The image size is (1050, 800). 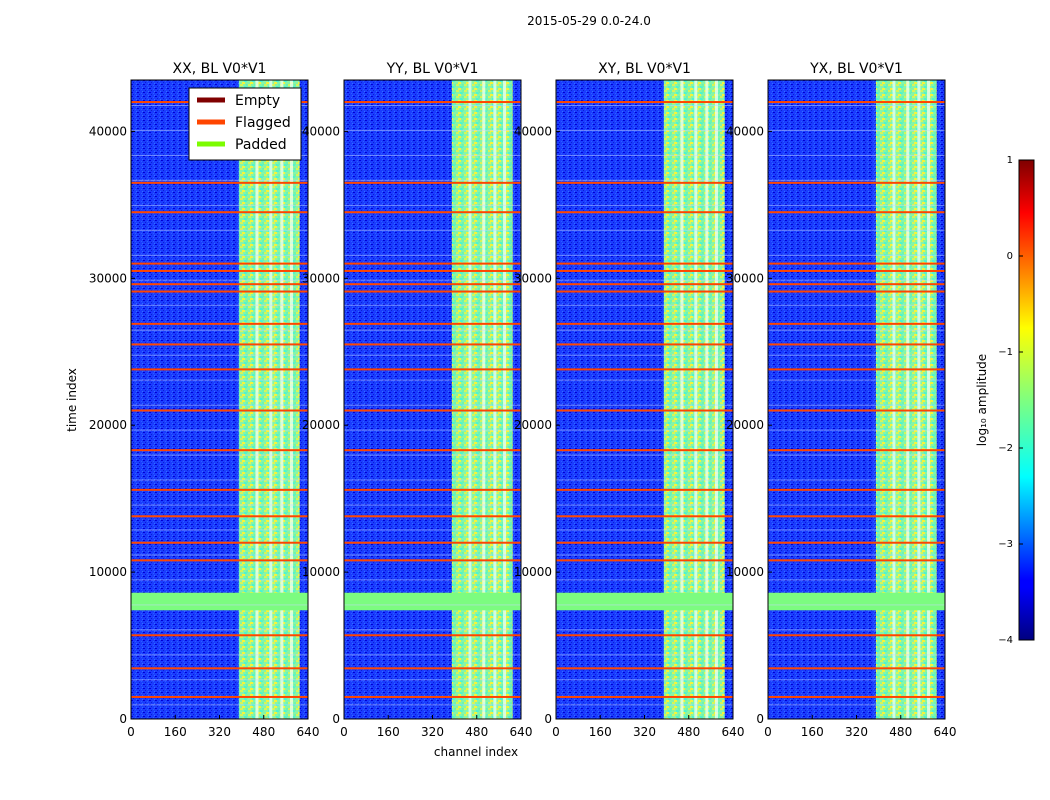 What do you see at coordinates (476, 752) in the screenshot?
I see `x-axis-label: channel index` at bounding box center [476, 752].